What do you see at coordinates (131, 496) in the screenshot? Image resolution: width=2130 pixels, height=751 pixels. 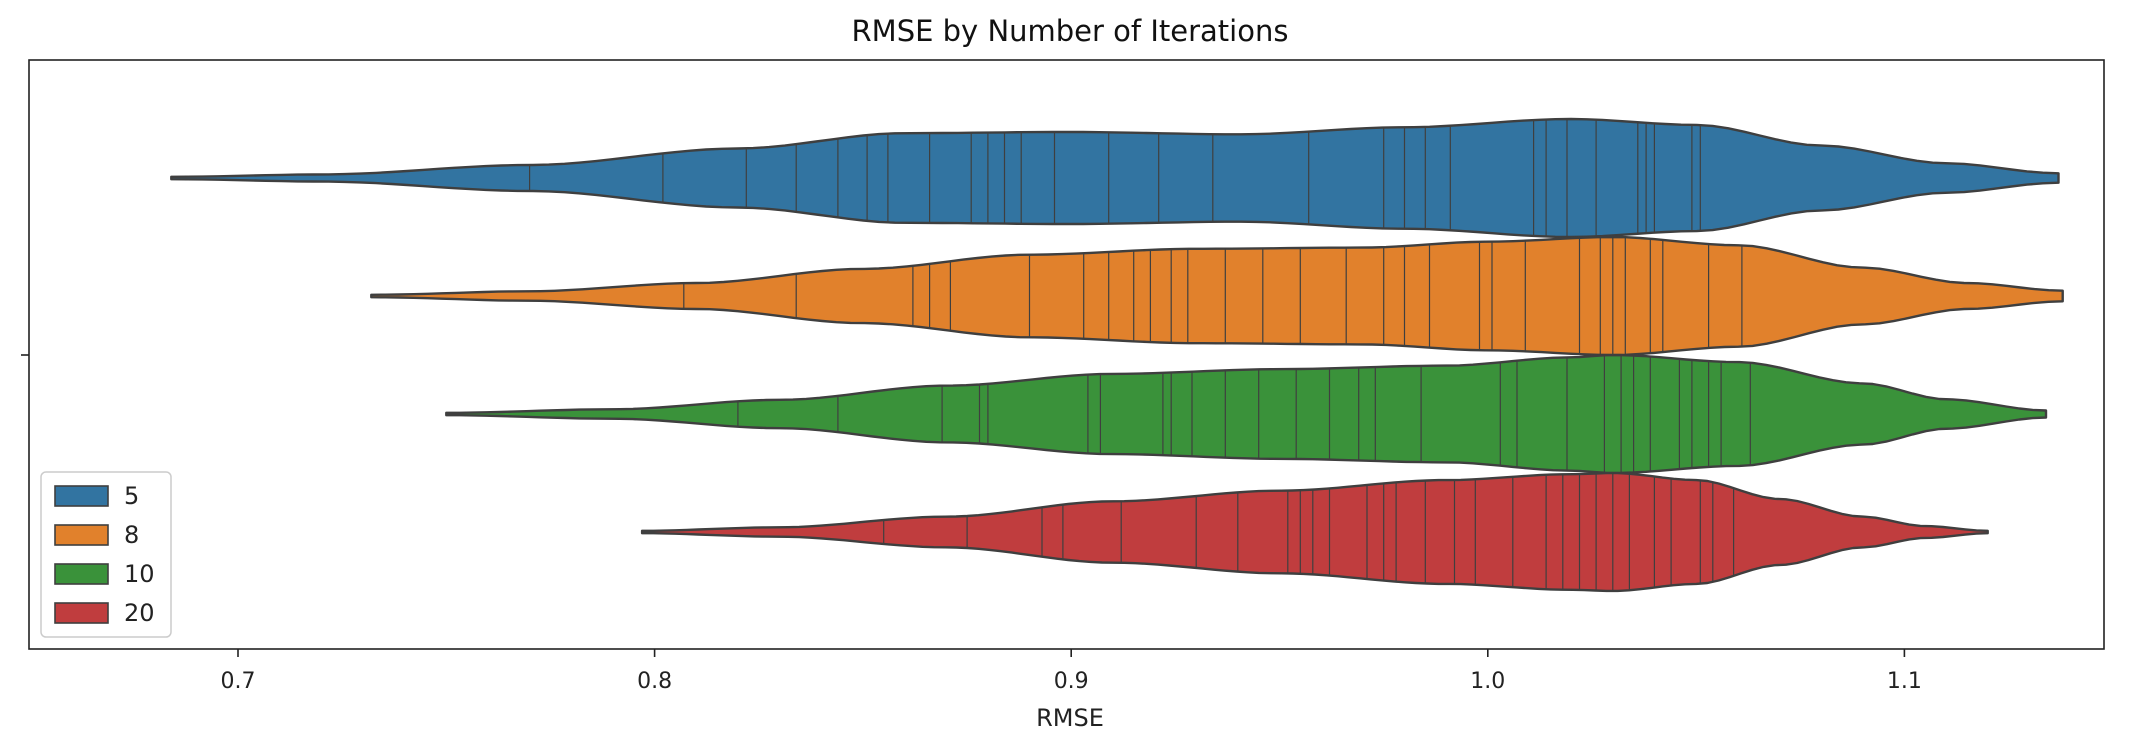 I see `legend-label-5: 5` at bounding box center [131, 496].